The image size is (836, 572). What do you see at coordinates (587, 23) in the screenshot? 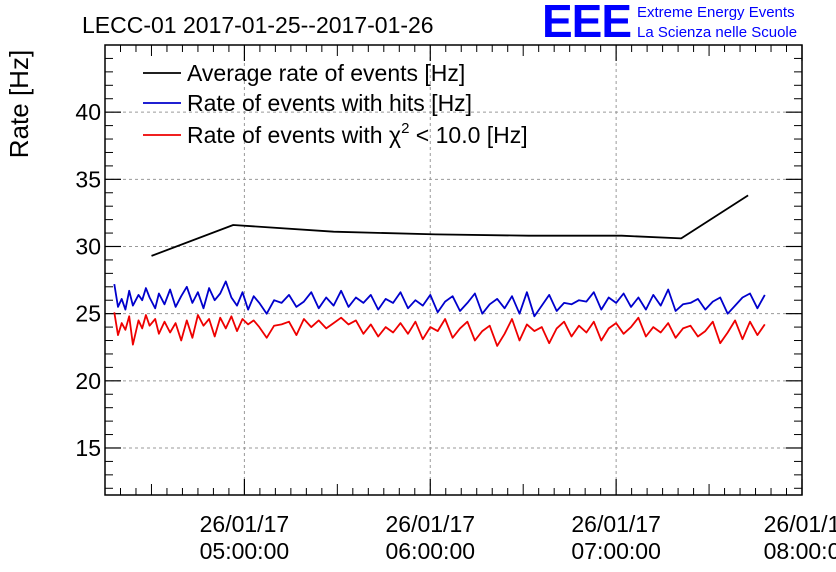
I see `eee-logo-letters: EEE` at bounding box center [587, 23].